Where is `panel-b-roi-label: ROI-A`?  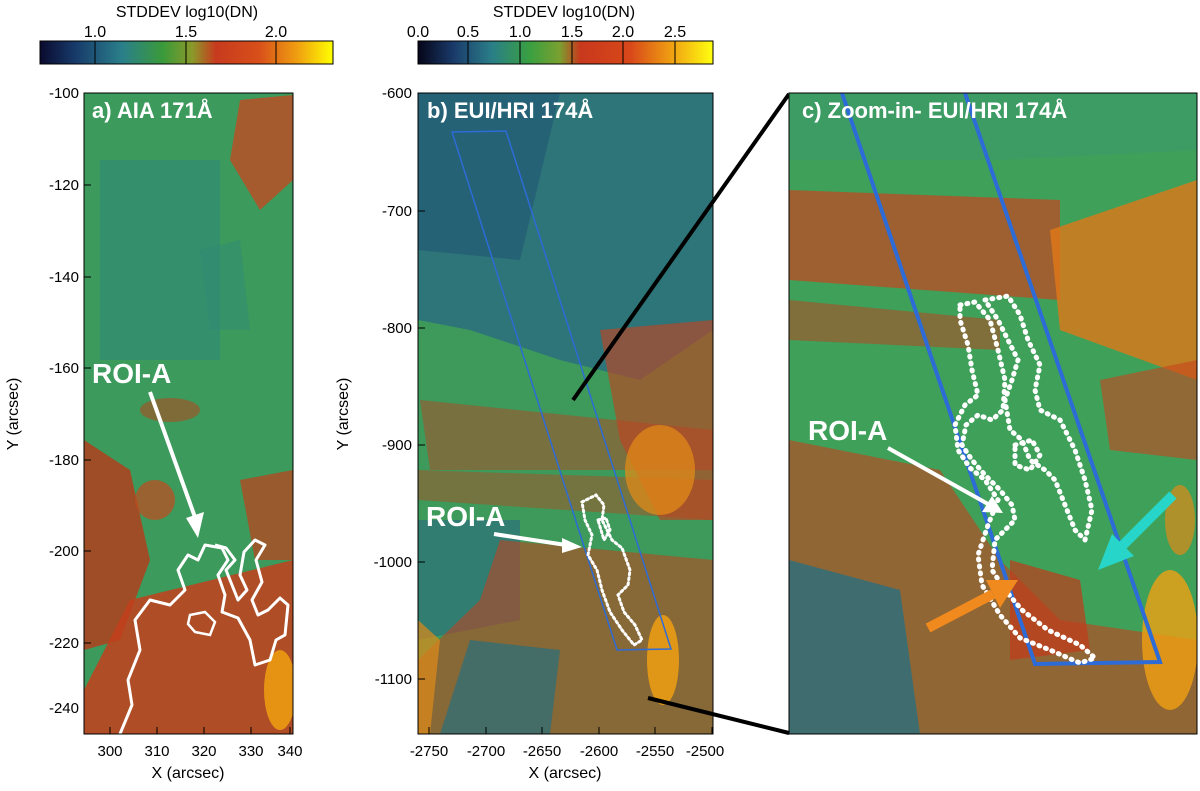
panel-b-roi-label: ROI-A is located at coordinates (465, 516).